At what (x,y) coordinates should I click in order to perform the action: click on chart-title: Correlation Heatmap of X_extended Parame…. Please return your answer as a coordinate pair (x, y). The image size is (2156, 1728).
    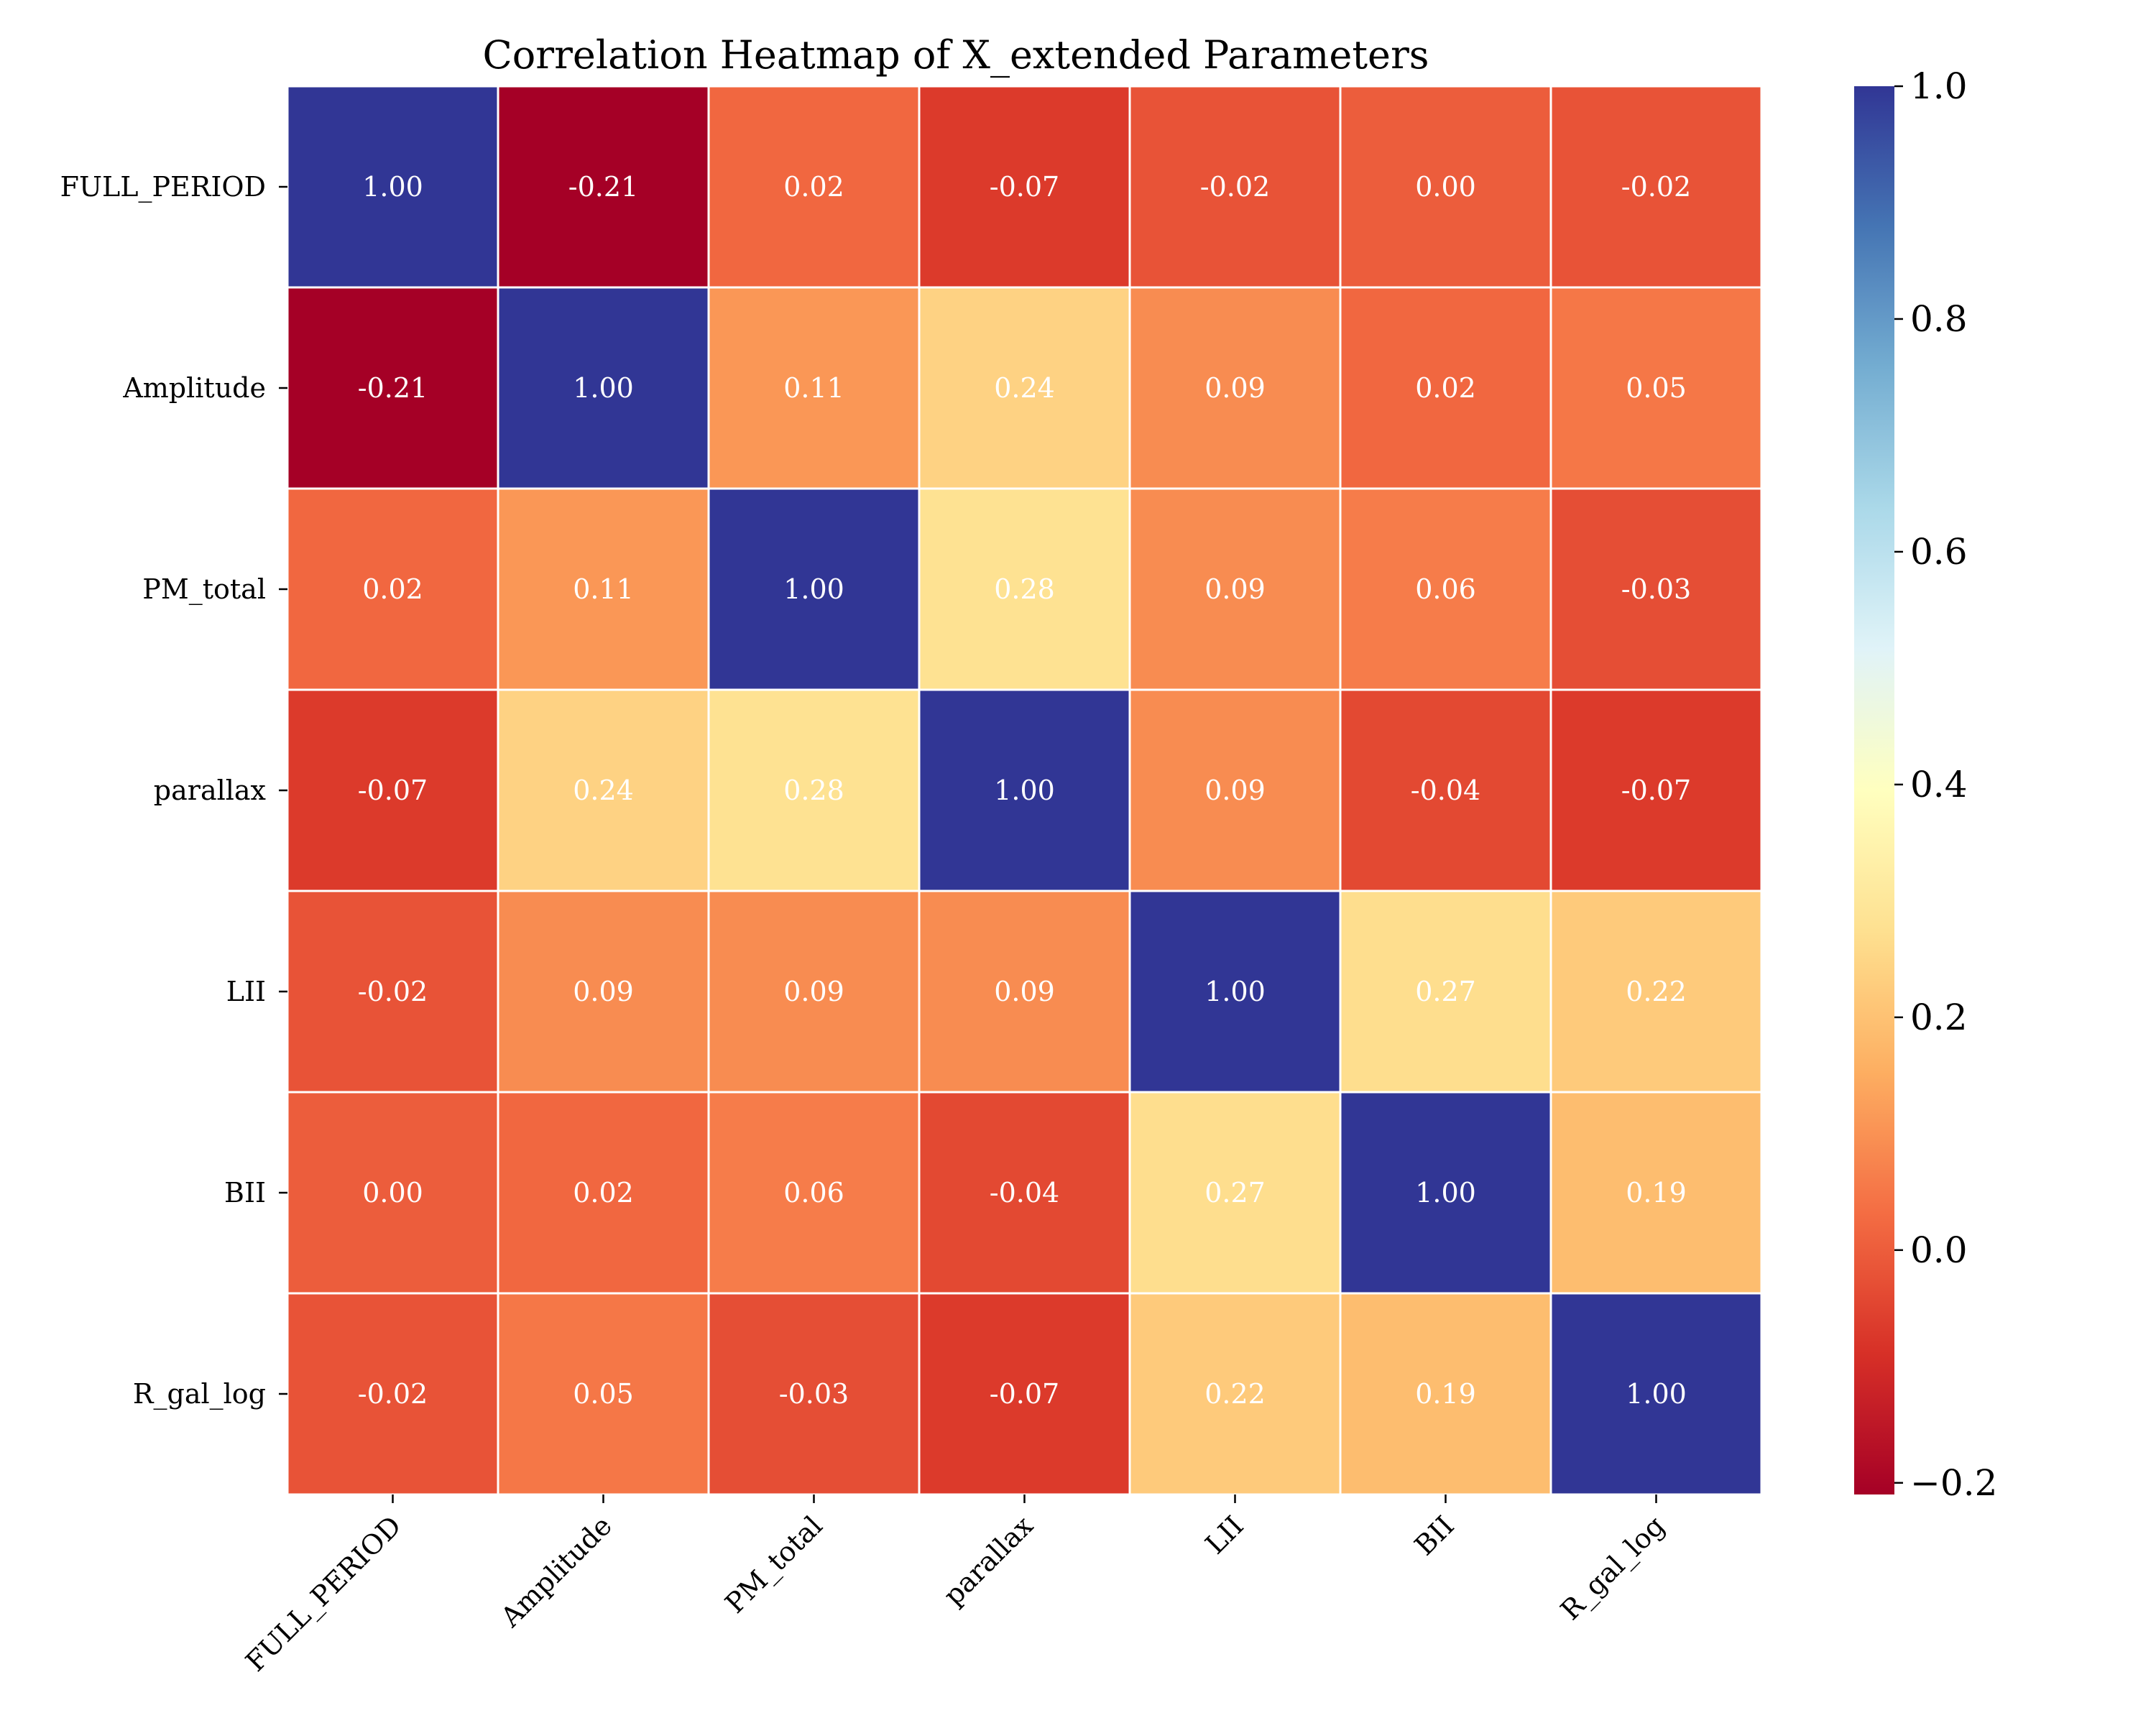
    Looking at the image, I should click on (955, 55).